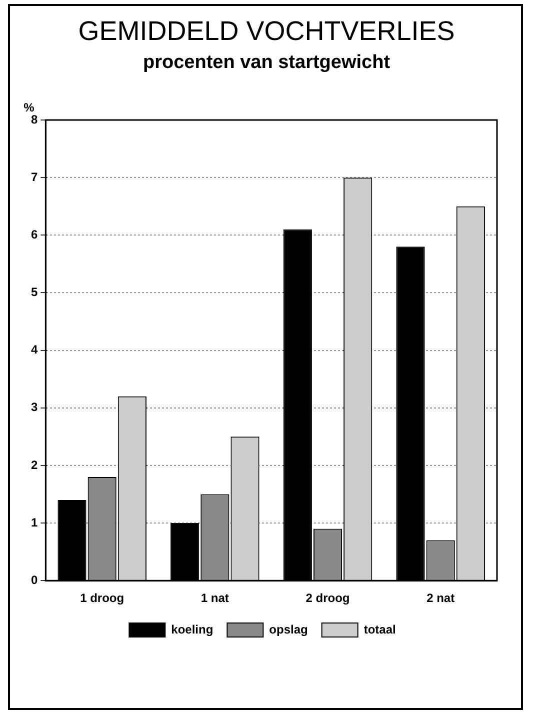 Image resolution: width=533 pixels, height=717 pixels. Describe the element at coordinates (34, 234) in the screenshot. I see `y-tick-label: 6` at that location.